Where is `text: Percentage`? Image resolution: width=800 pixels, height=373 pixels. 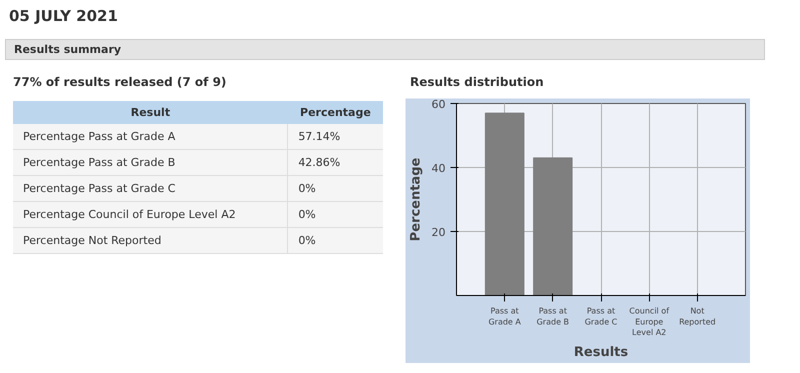 text: Percentage is located at coordinates (335, 113).